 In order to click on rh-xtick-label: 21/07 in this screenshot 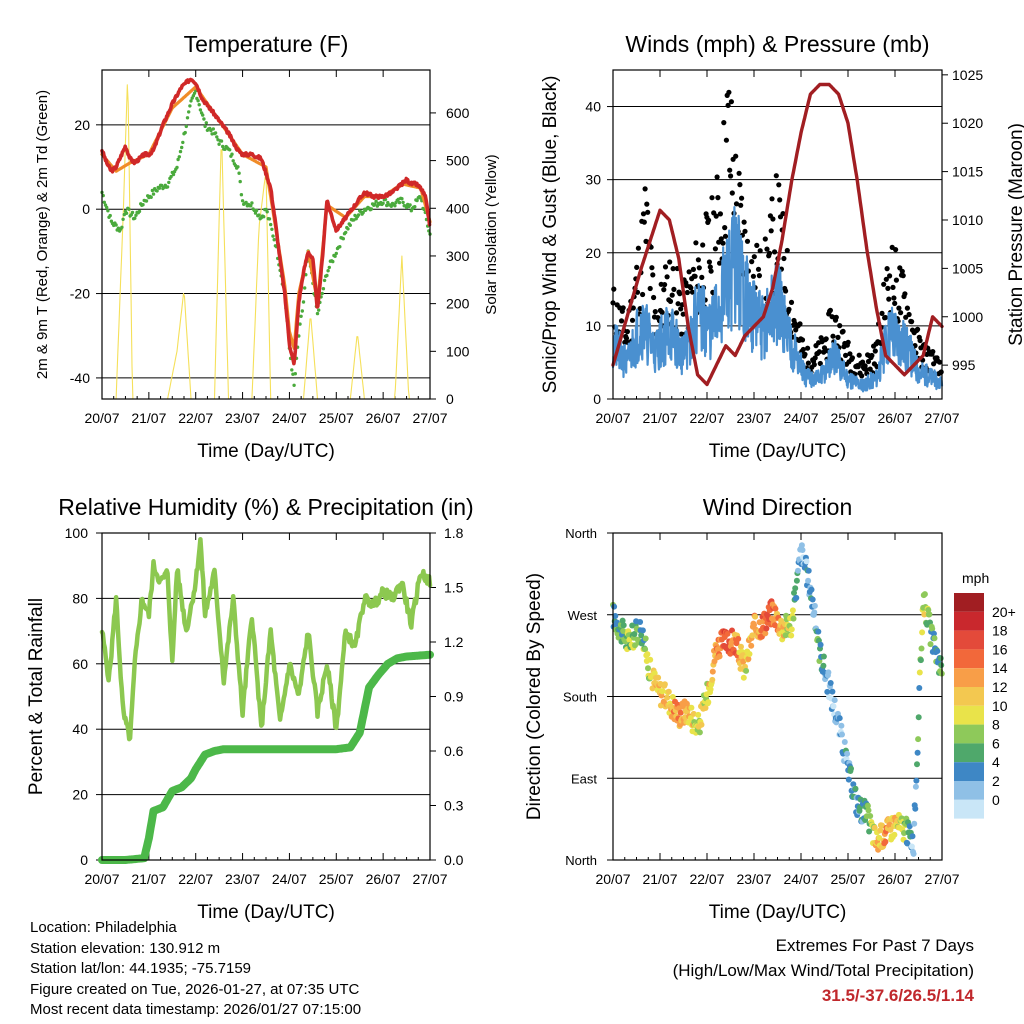, I will do `click(148, 879)`.